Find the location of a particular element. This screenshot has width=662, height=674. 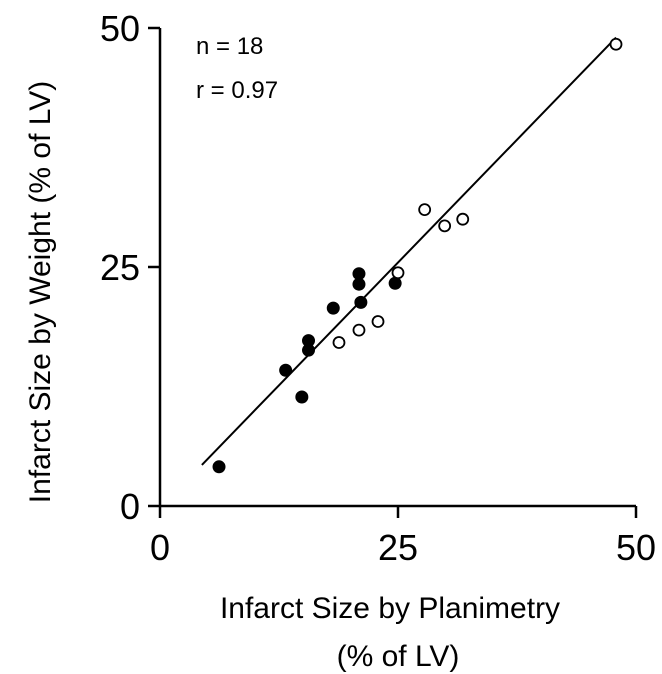

y-tick-label: 25 is located at coordinates (120, 267).